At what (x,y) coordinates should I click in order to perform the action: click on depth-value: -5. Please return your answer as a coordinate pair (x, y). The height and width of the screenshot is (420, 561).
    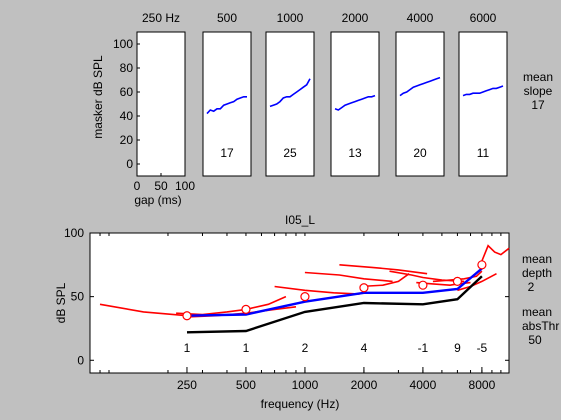
    Looking at the image, I should click on (482, 348).